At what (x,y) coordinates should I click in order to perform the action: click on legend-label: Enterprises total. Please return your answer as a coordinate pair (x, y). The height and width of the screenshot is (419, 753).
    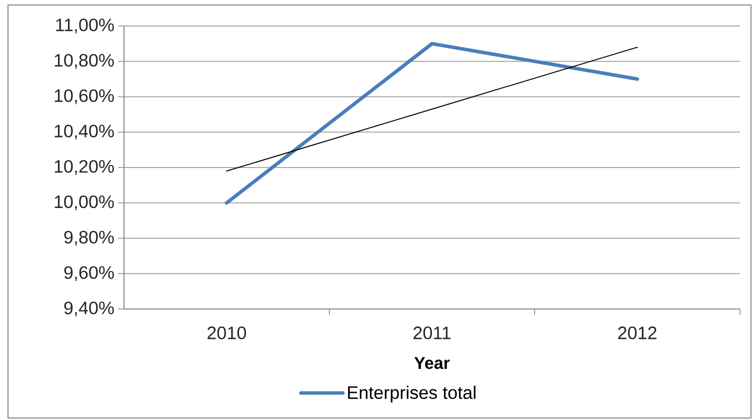
    Looking at the image, I should click on (412, 394).